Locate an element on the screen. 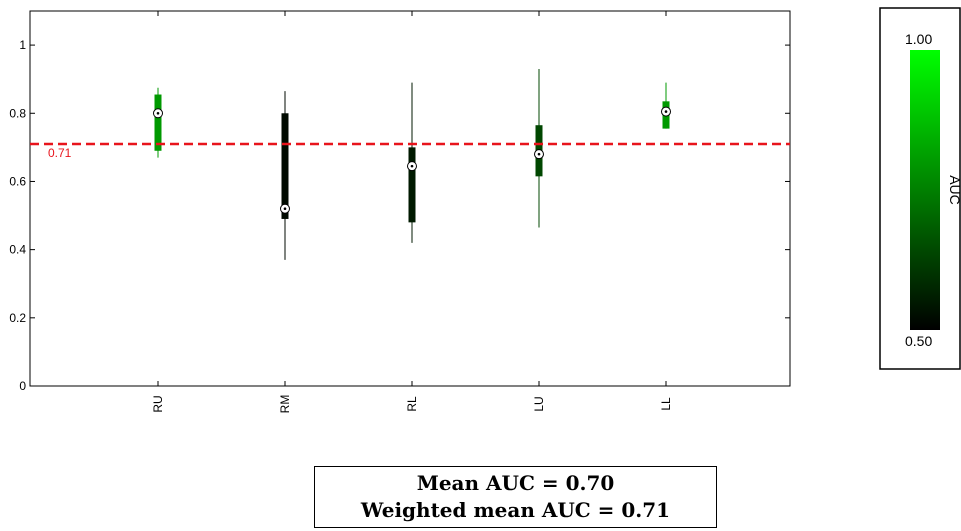 The image size is (961, 531). colorbar-max-label: 1.00 is located at coordinates (918, 39).